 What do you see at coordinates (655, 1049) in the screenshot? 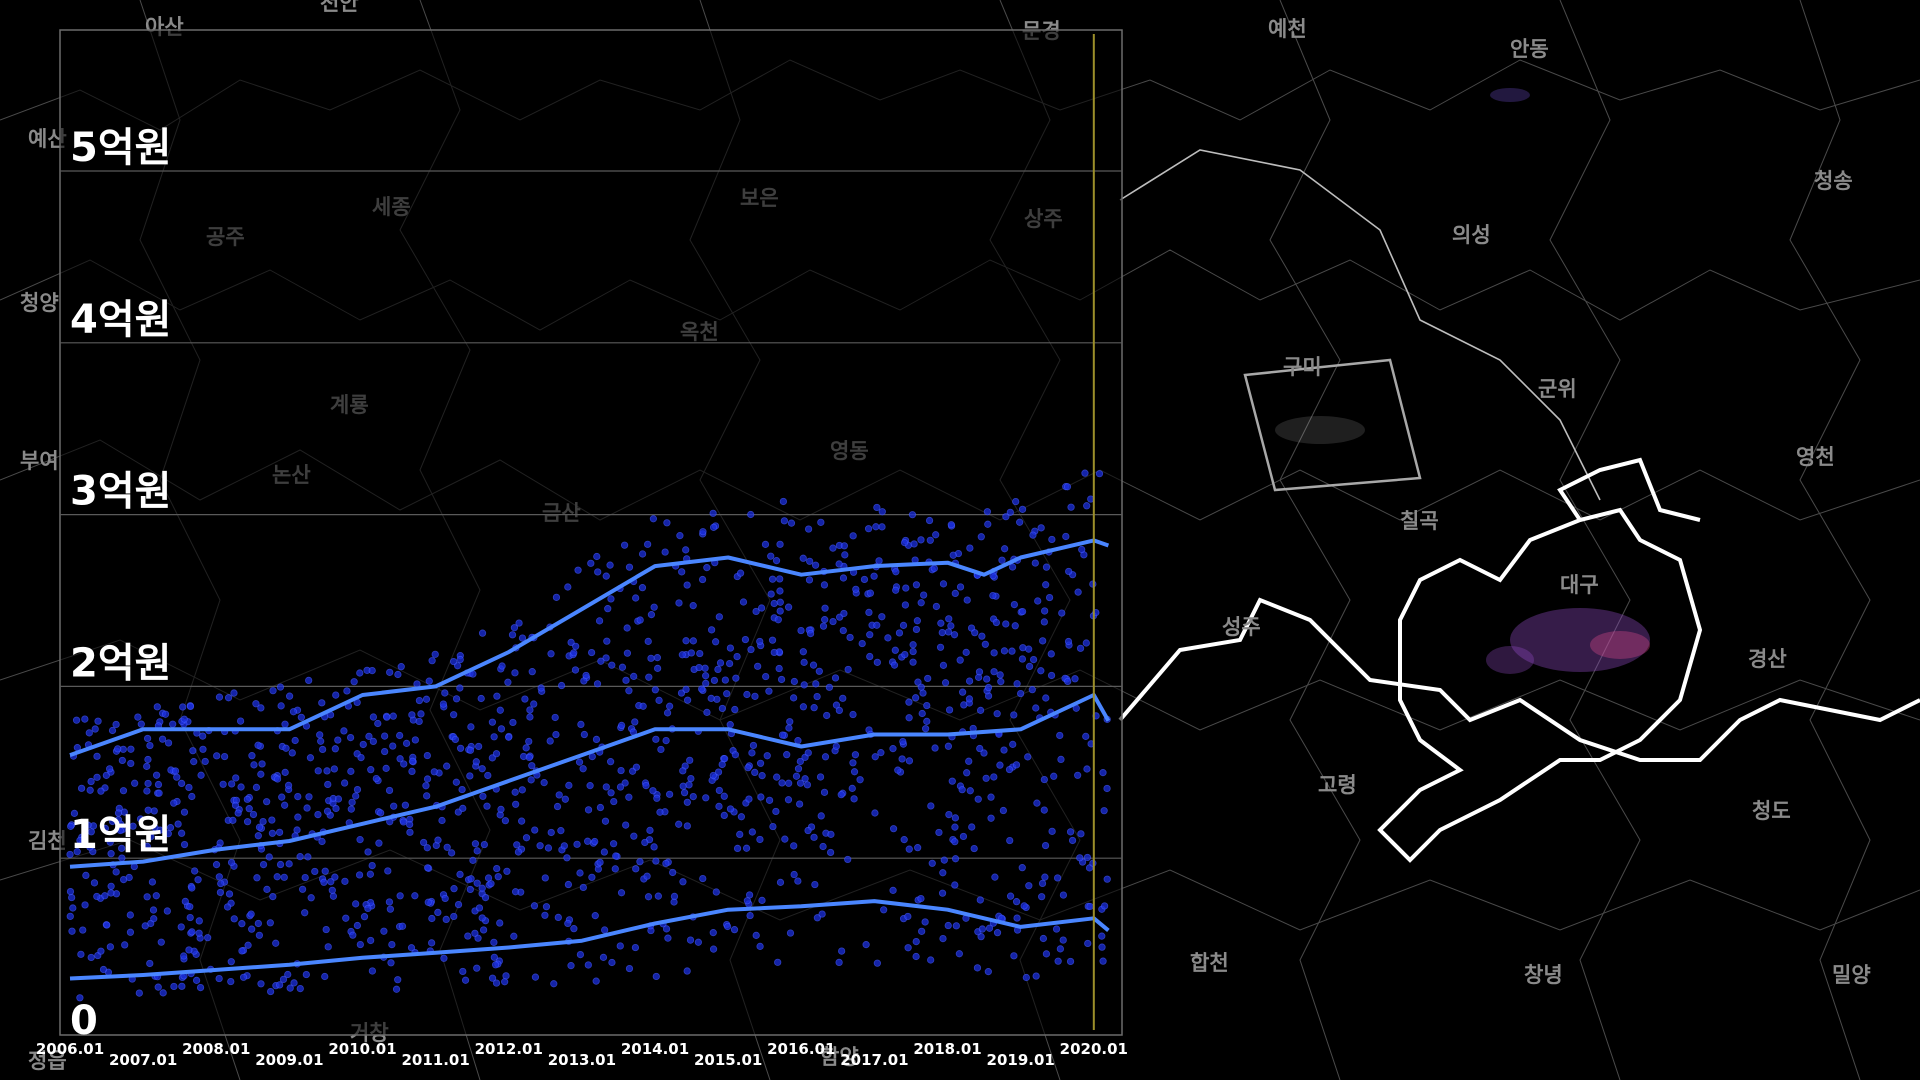
I see `x-tick-label: 2014.01` at bounding box center [655, 1049].